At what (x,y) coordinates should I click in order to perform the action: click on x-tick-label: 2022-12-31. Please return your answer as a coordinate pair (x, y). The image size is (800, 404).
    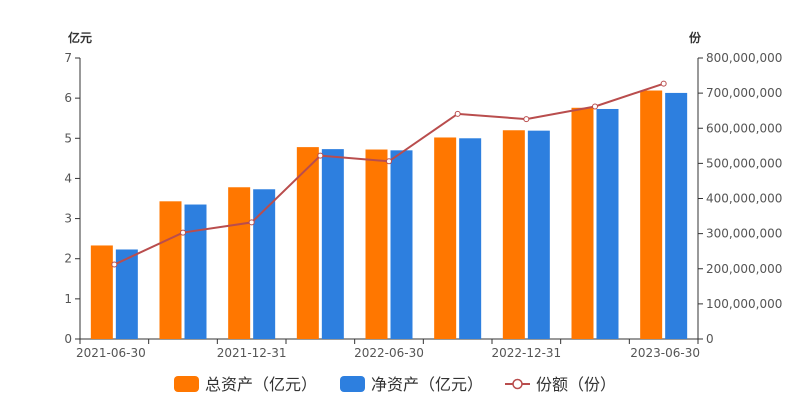
    Looking at the image, I should click on (526, 353).